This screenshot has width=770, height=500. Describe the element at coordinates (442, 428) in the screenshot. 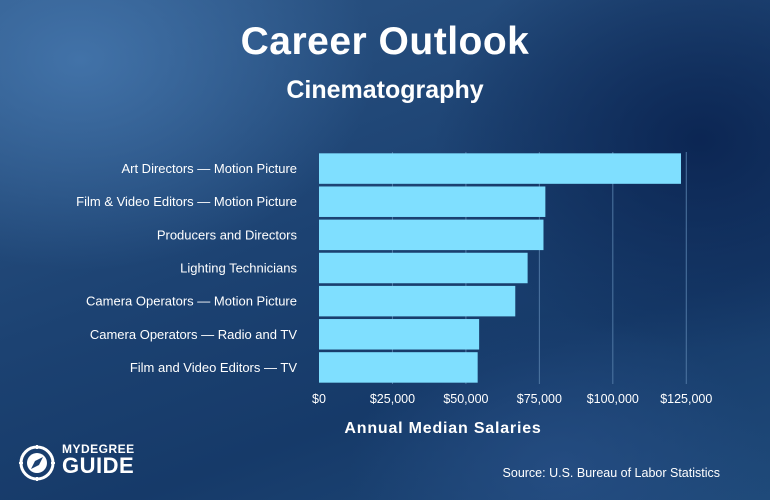

I see `x-axis-label: Annual Median Salaries` at that location.